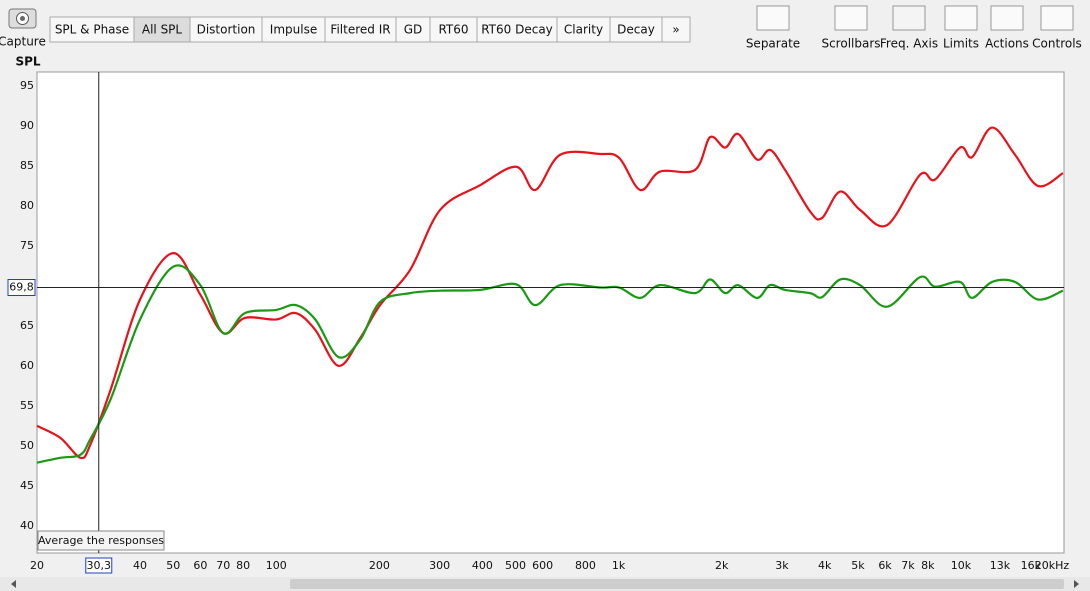  Describe the element at coordinates (542, 565) in the screenshot. I see `x-tick-label: 600` at that location.